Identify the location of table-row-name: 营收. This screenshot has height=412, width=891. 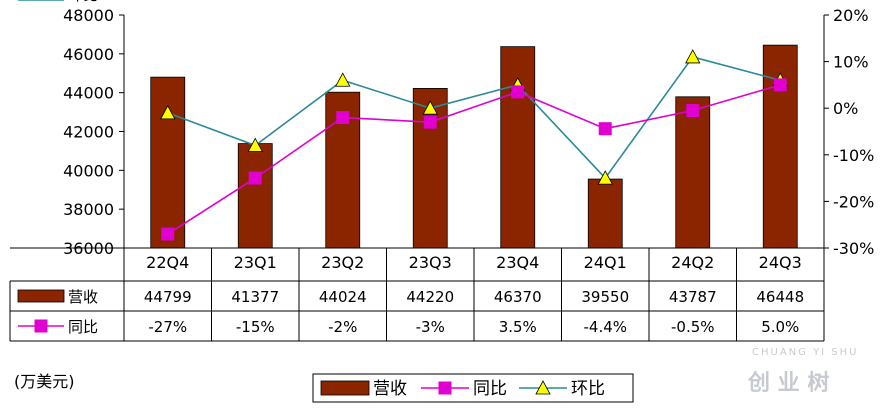
(83, 297).